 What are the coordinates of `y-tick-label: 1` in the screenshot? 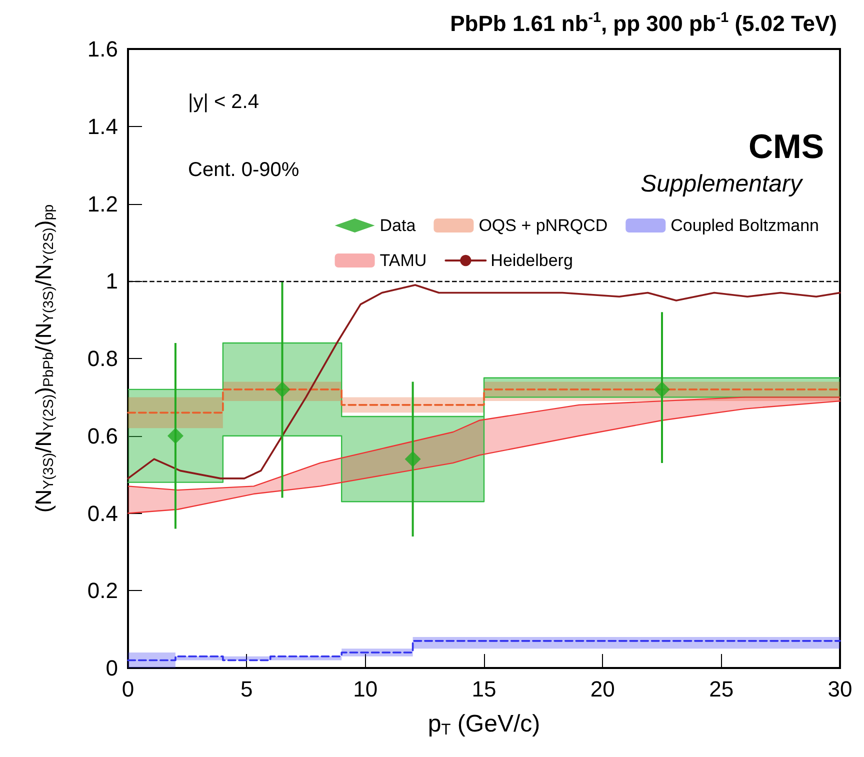 It's located at (112, 281).